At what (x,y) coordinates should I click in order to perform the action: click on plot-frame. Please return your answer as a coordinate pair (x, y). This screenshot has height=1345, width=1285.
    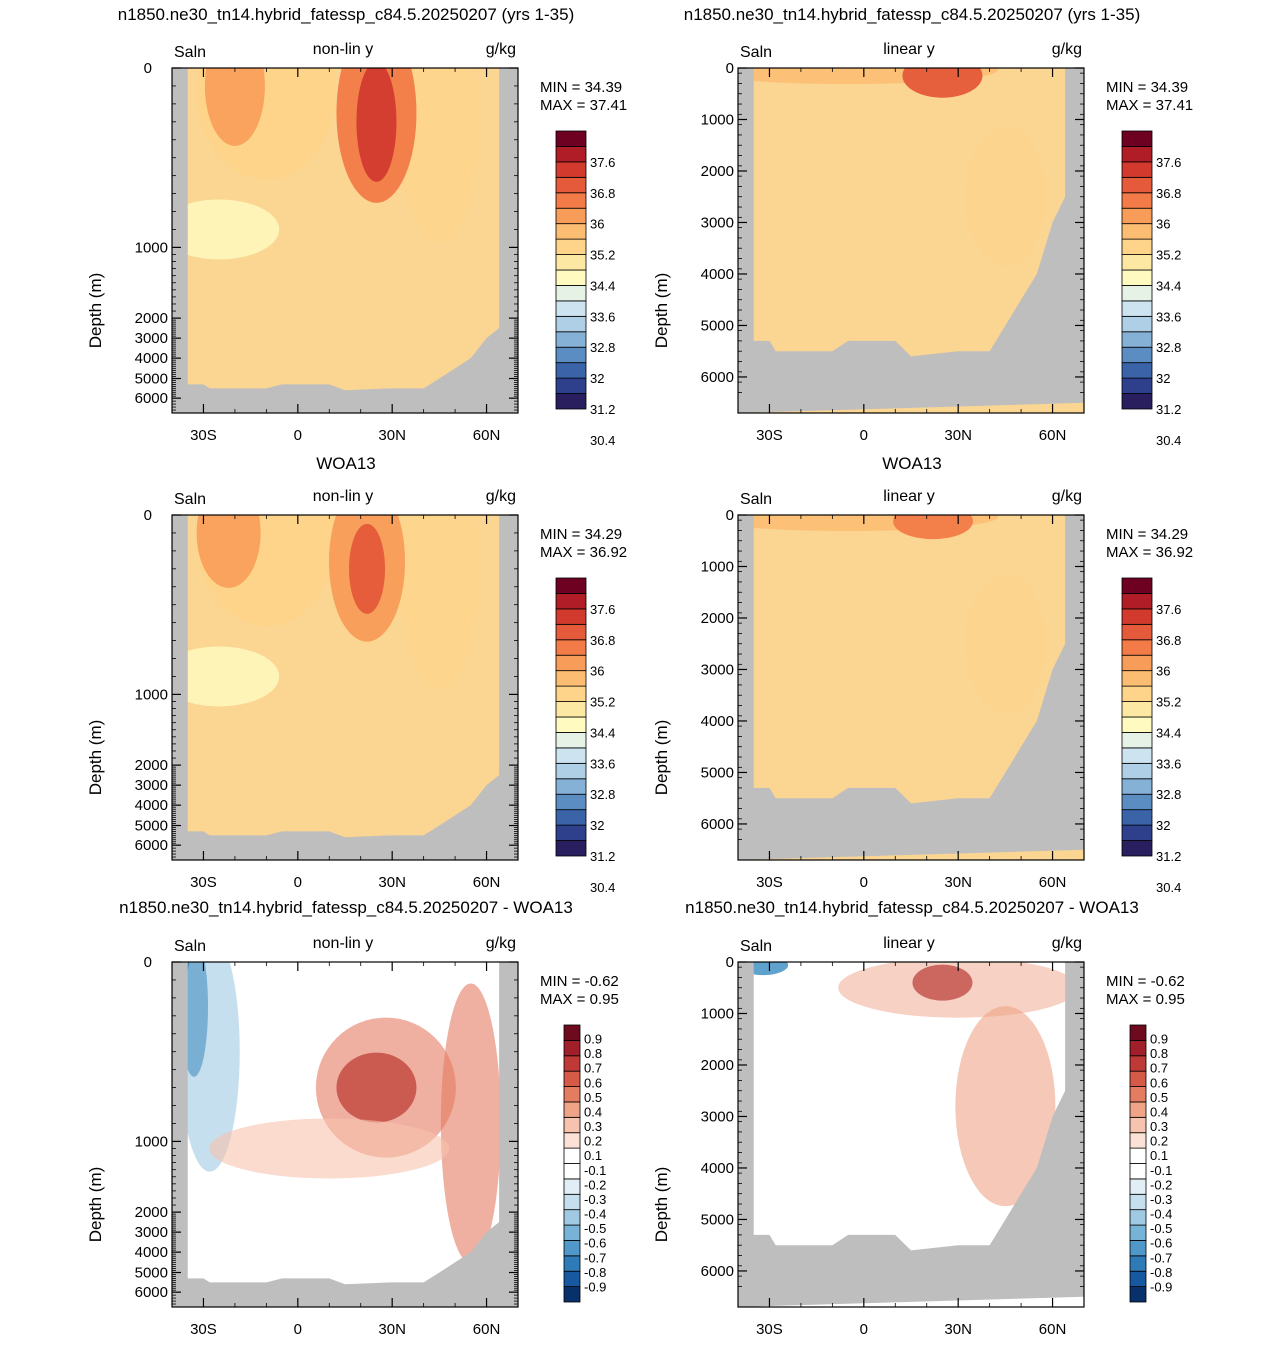
    Looking at the image, I should click on (345, 1134).